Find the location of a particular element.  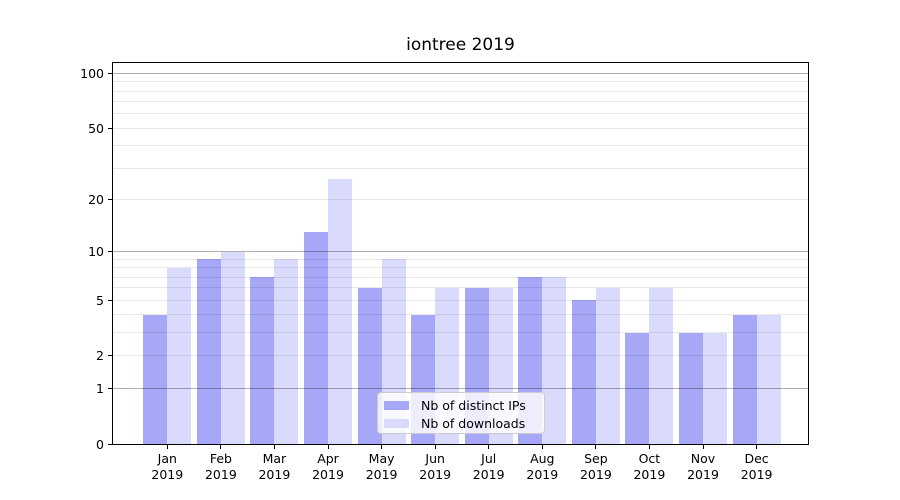

y-tick-label-5: 5 is located at coordinates (100, 300).